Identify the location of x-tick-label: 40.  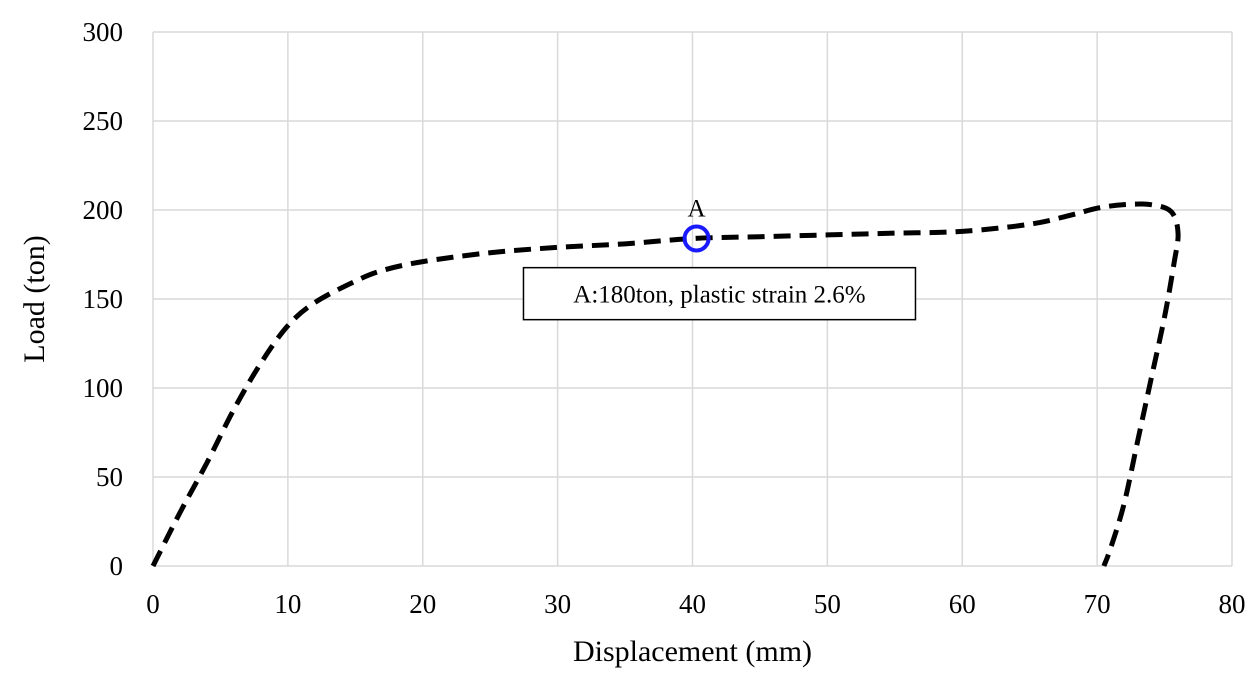
(692, 604).